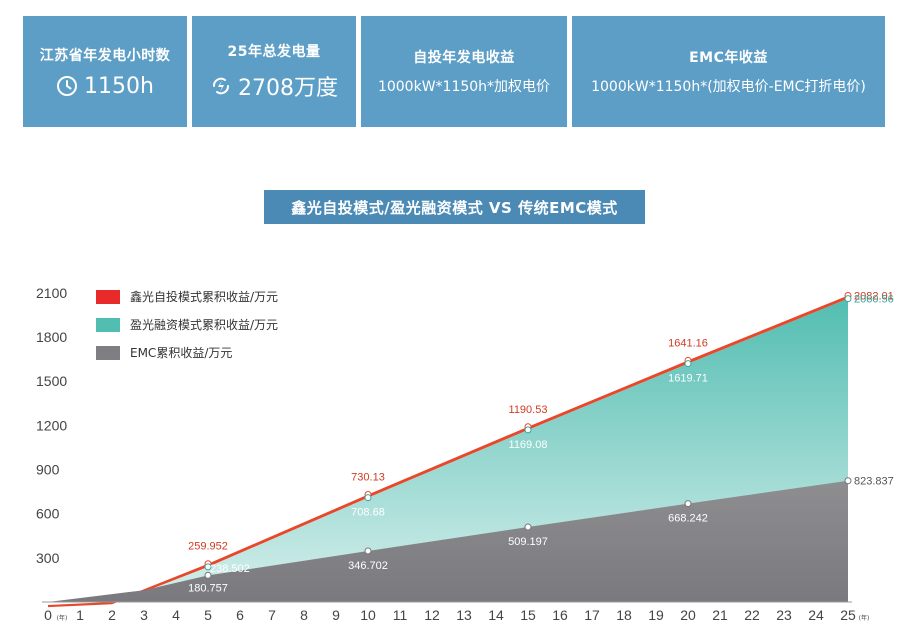 The width and height of the screenshot is (914, 644). What do you see at coordinates (874, 297) in the screenshot?
I see `data-label: 2082.01` at bounding box center [874, 297].